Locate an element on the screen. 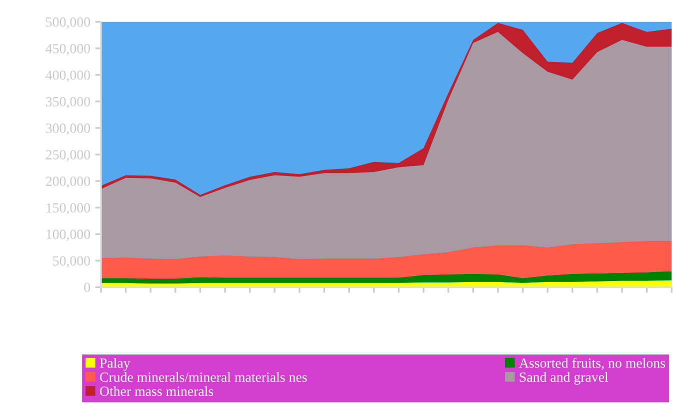 This screenshot has height=412, width=673. legend-label: Other mass minerals is located at coordinates (157, 391).